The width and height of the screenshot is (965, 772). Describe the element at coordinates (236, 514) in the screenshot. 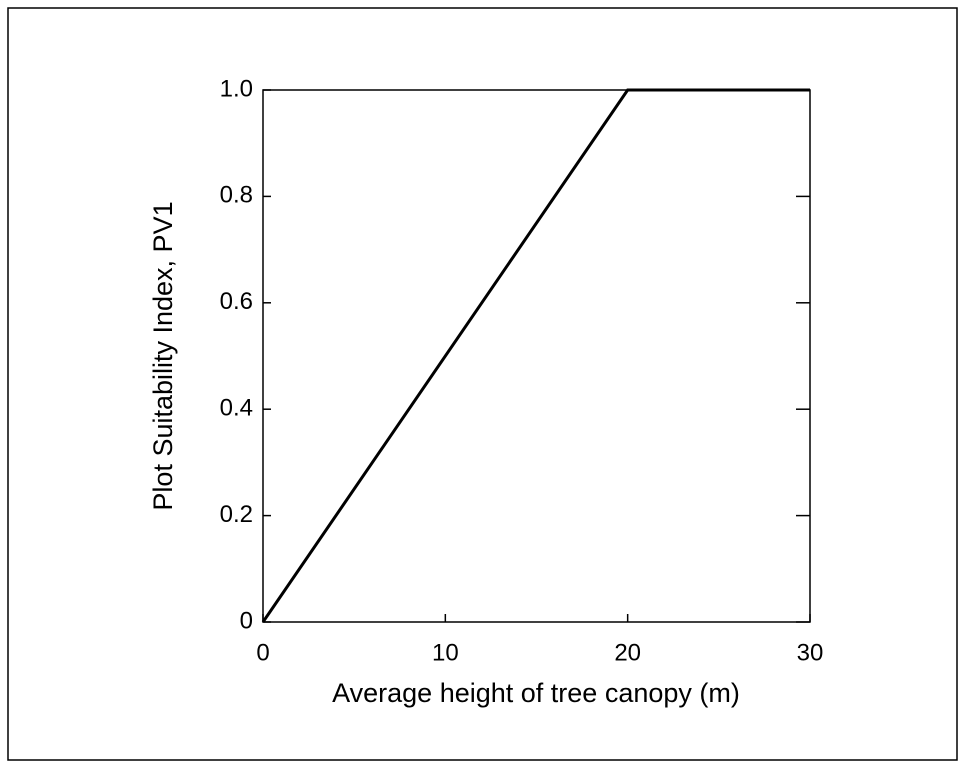

I see `y-tick-label: 0.2` at that location.